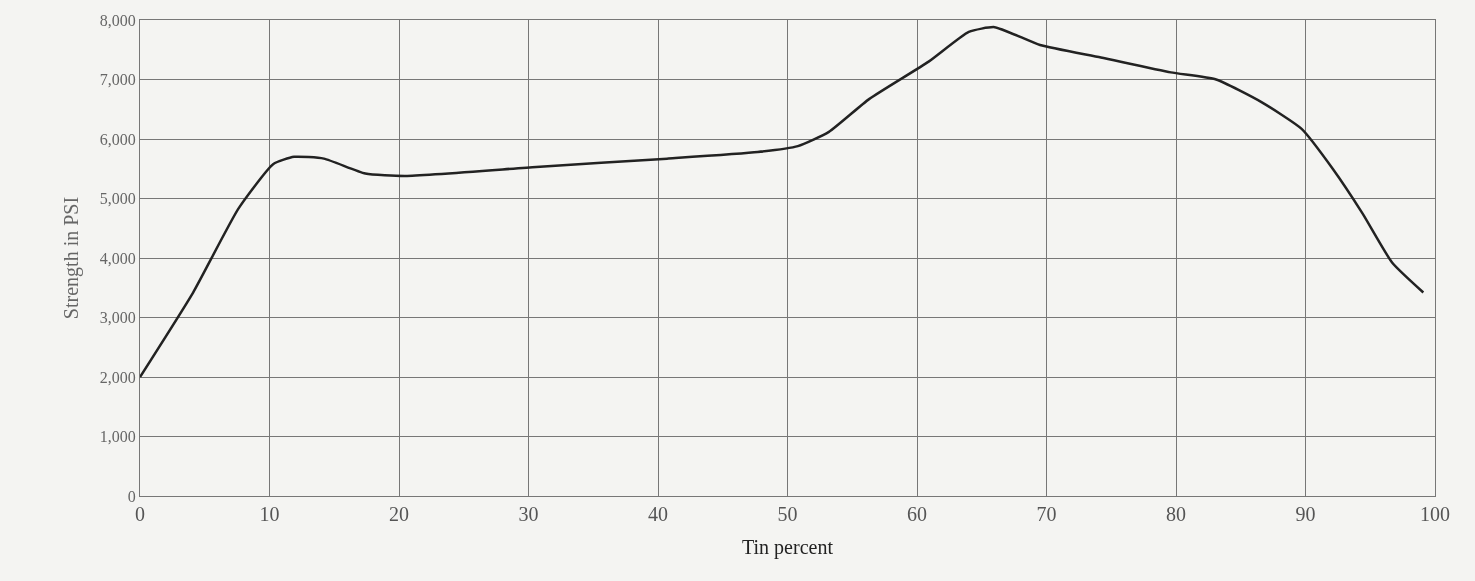 This screenshot has height=581, width=1475. Describe the element at coordinates (269, 514) in the screenshot. I see `x-tick-label: 10` at that location.